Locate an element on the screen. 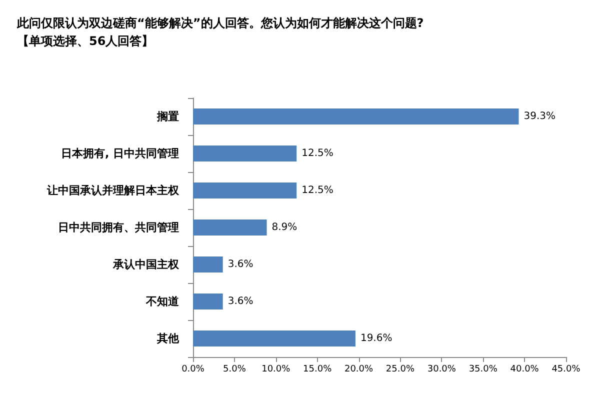 This screenshot has width=600, height=395. x-tick-label: 45.0% is located at coordinates (566, 369).